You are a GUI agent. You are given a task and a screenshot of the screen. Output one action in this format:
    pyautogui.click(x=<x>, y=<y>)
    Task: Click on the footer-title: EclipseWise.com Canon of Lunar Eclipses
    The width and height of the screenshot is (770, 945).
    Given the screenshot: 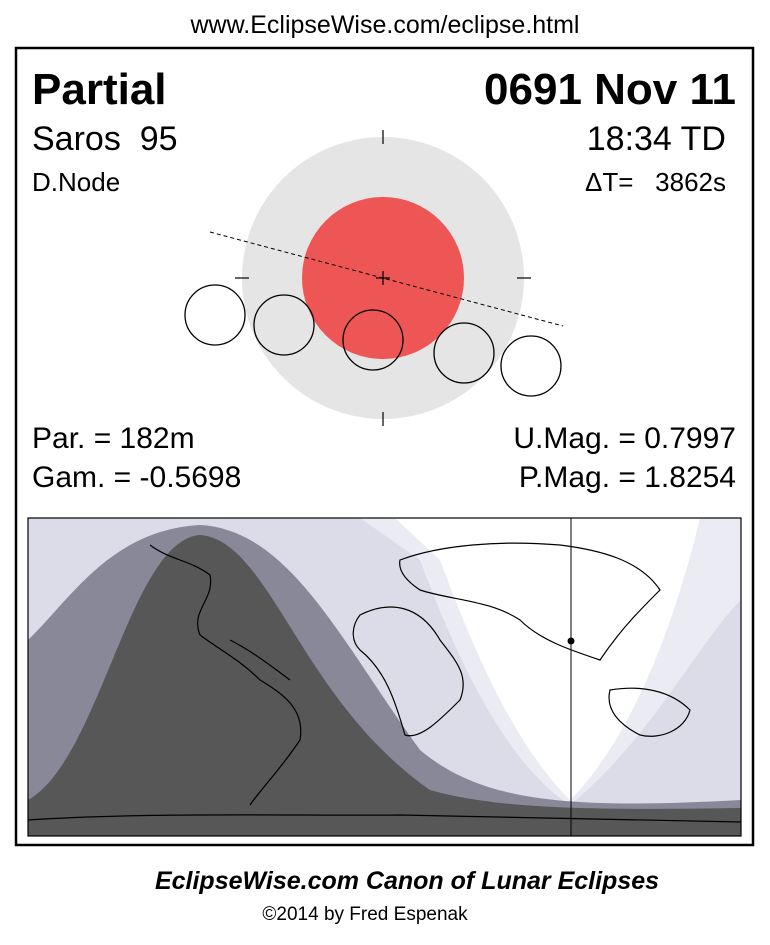 What is the action you would take?
    pyautogui.click(x=407, y=881)
    